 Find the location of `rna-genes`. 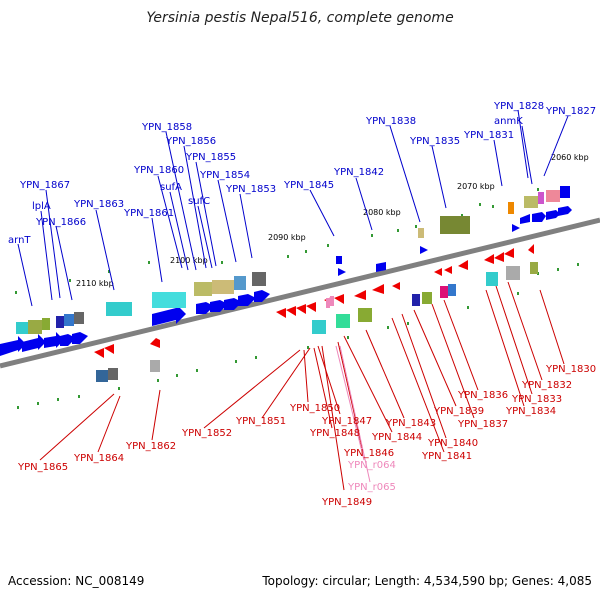

rna-genes is located at coordinates (330, 302).